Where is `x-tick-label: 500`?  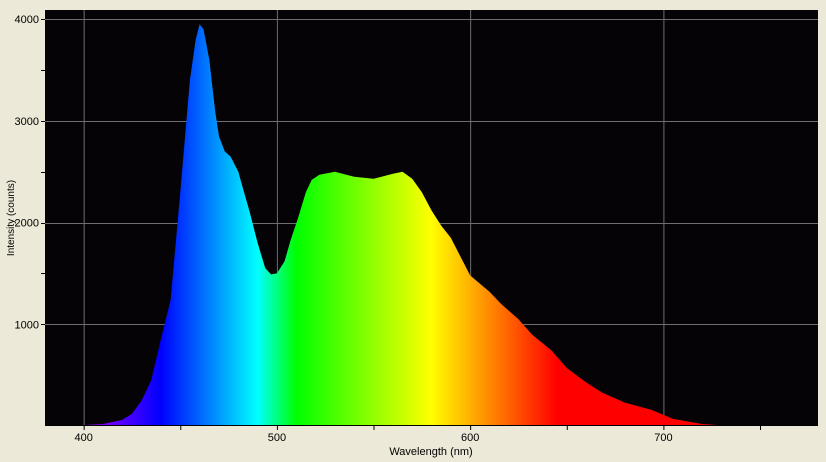
x-tick-label: 500 is located at coordinates (277, 438).